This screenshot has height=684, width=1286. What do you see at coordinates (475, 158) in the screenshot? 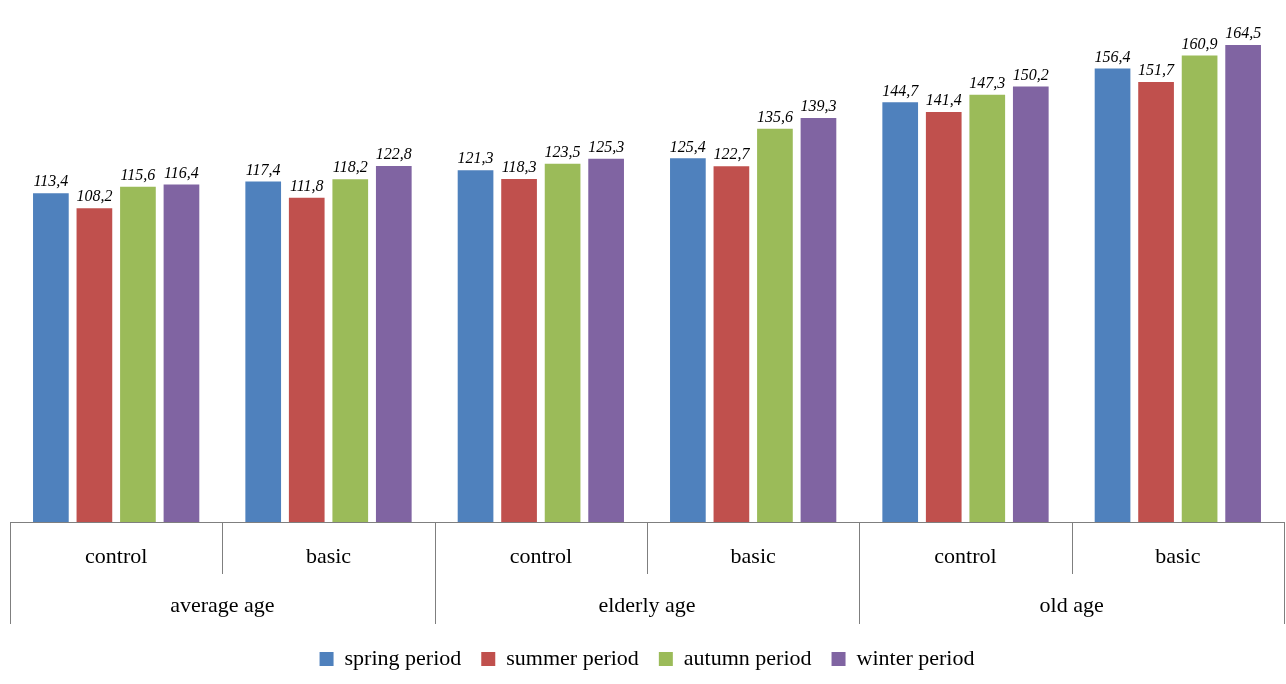
I see `data-label: 121,3` at bounding box center [475, 158].